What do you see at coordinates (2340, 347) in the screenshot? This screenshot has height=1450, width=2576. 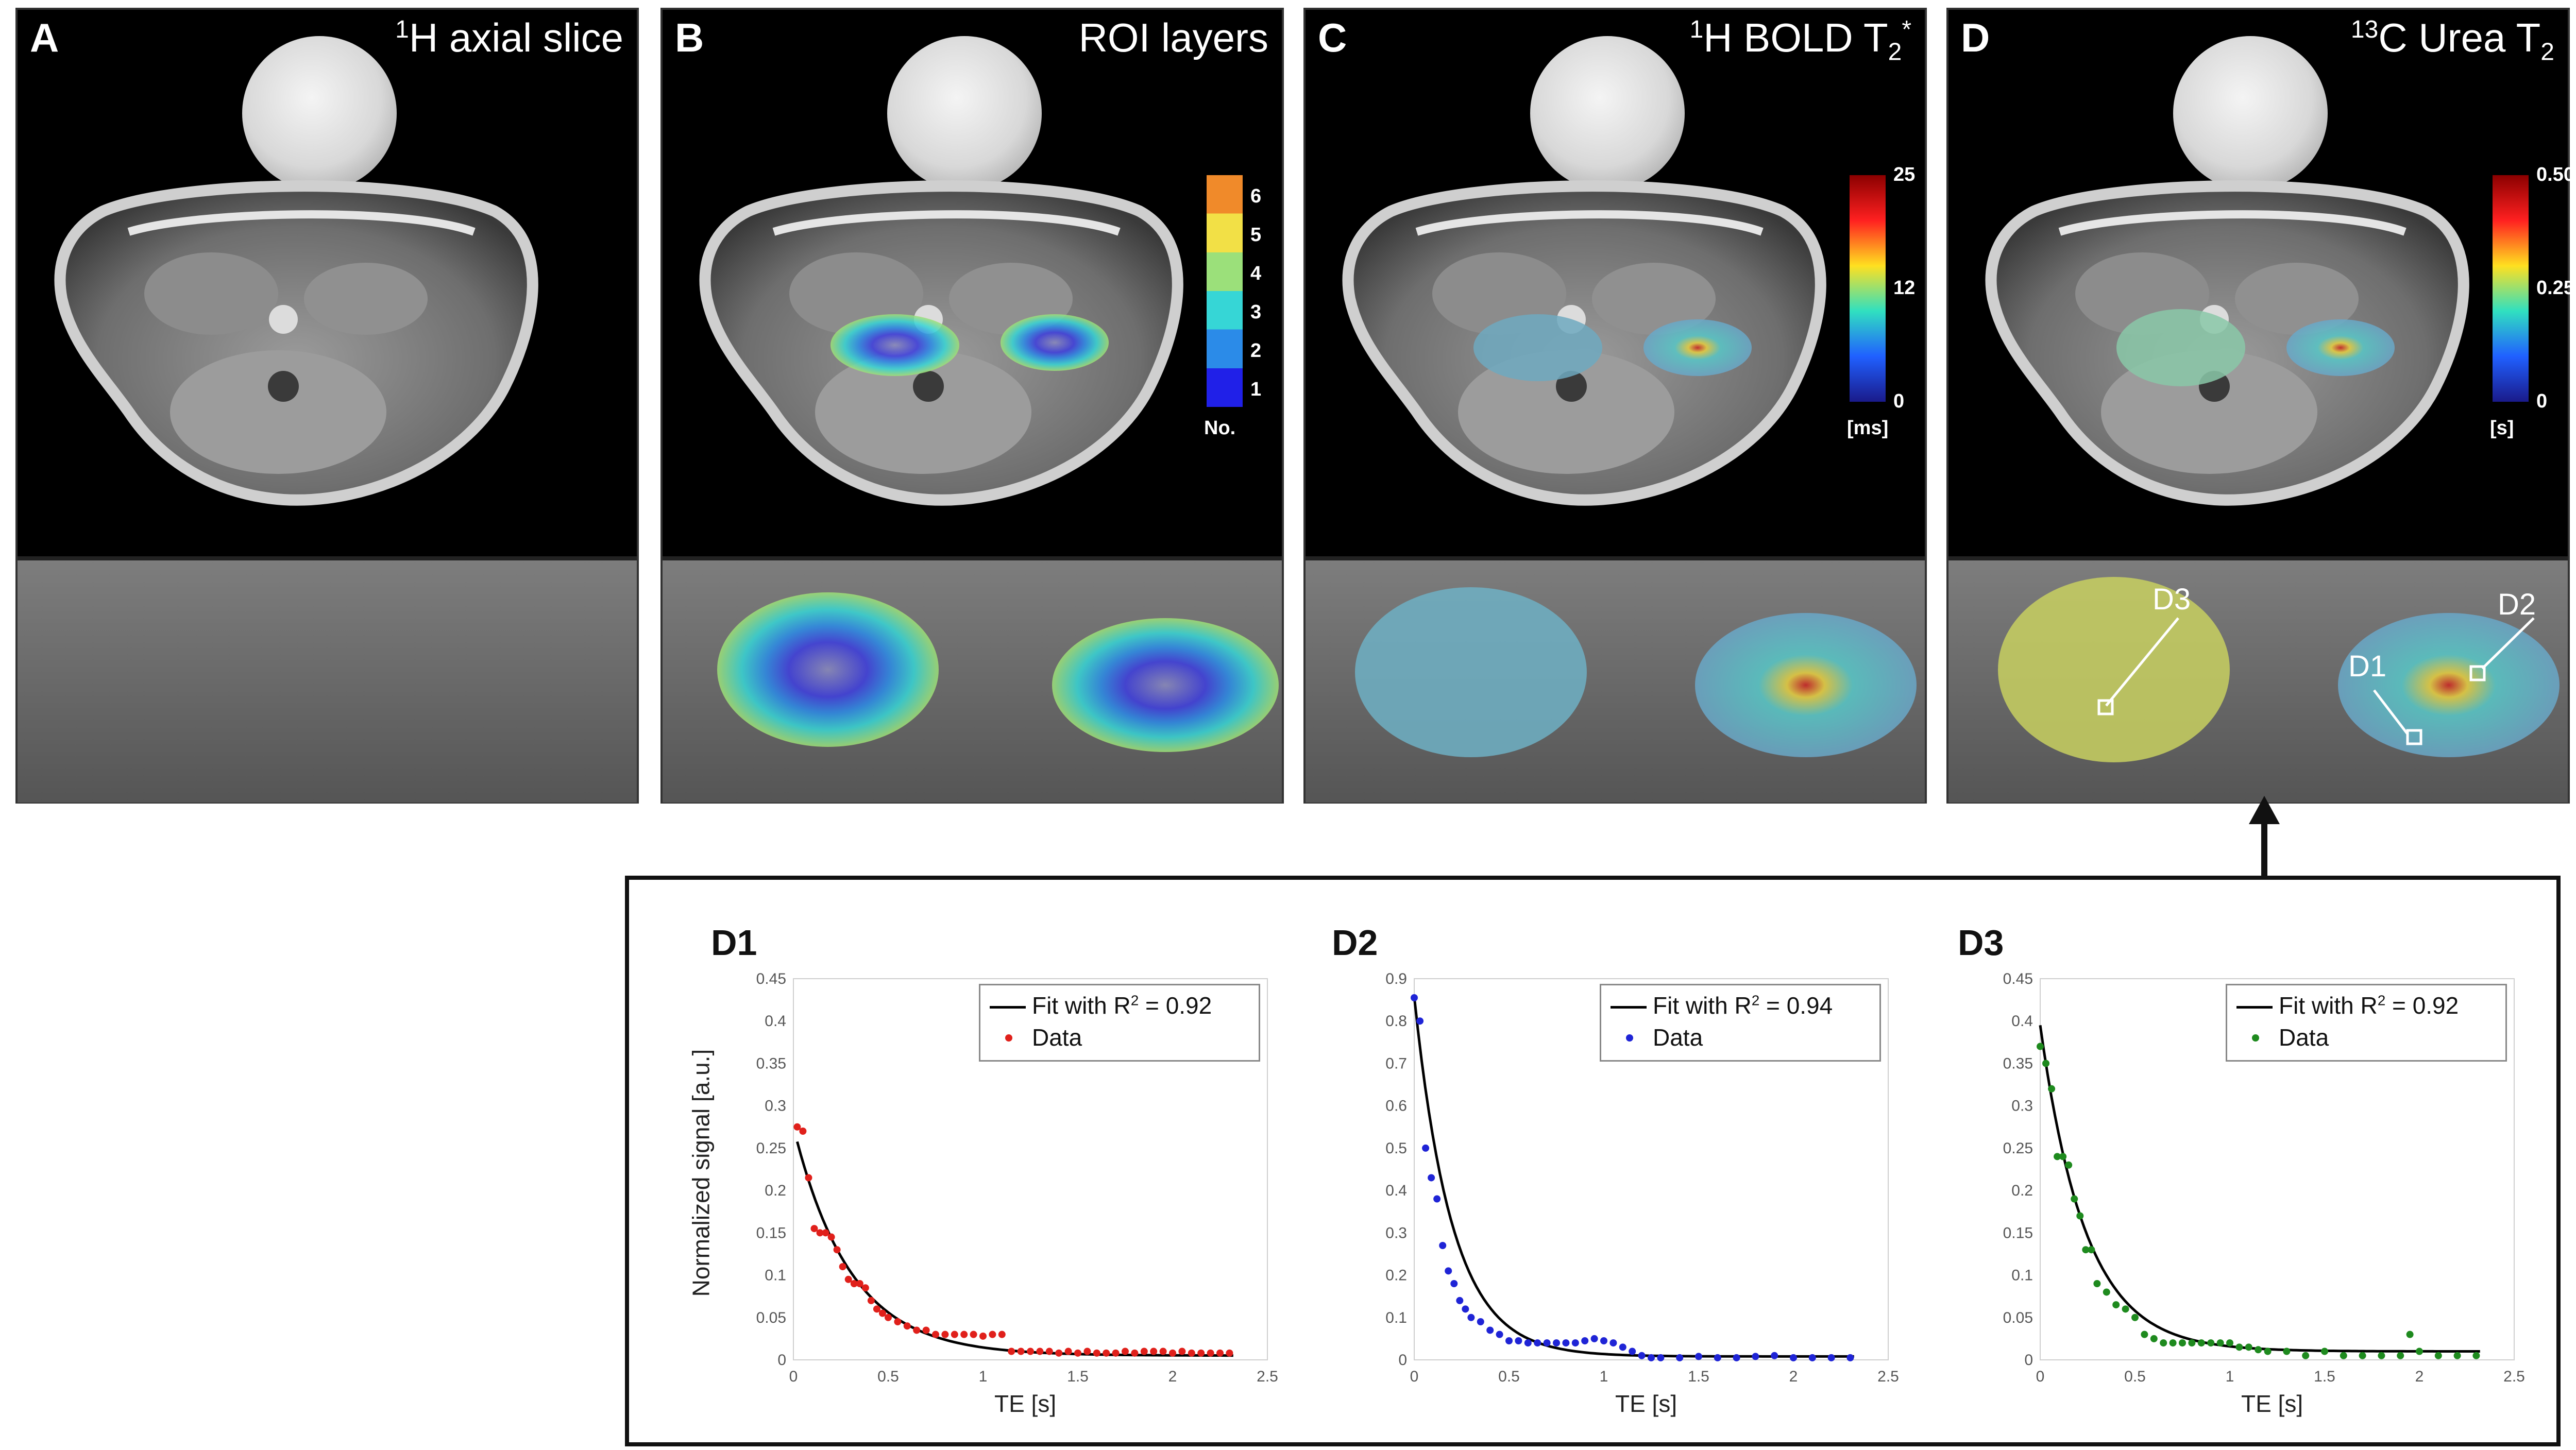 I see `t2-urea-map-right` at bounding box center [2340, 347].